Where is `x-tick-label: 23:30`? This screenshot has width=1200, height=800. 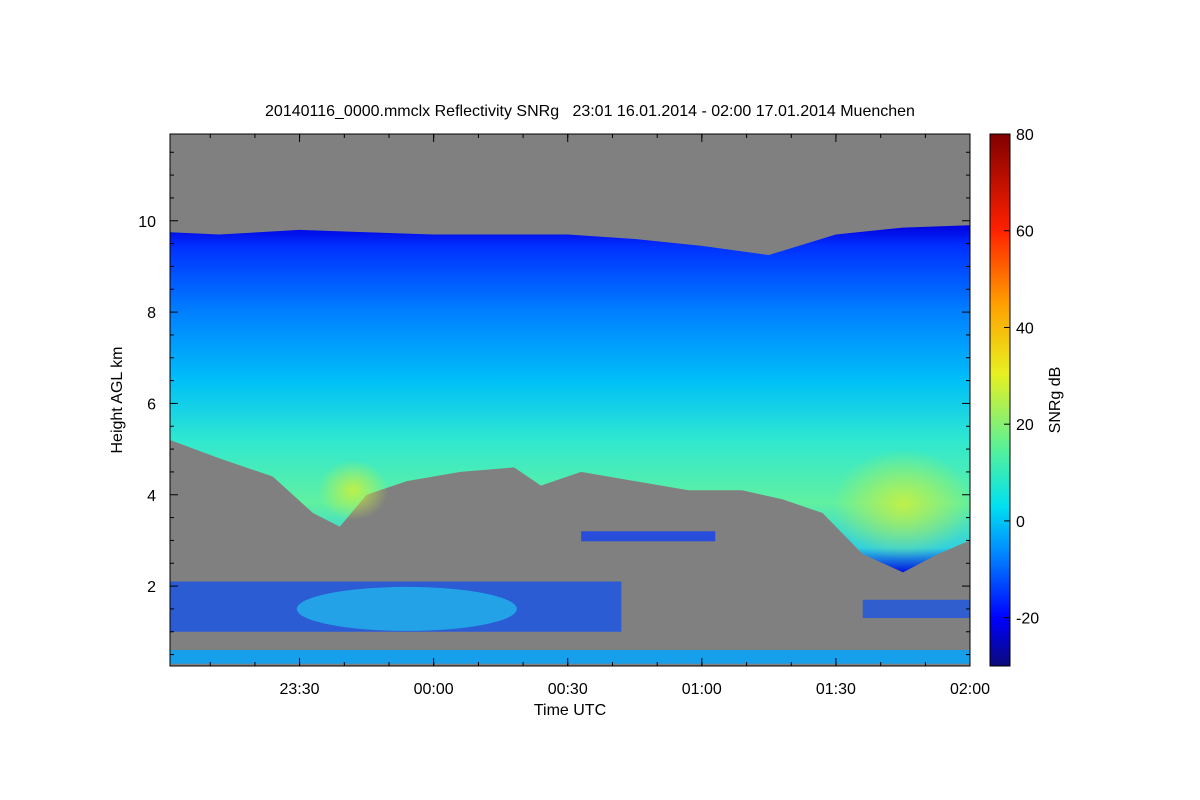
x-tick-label: 23:30 is located at coordinates (300, 689).